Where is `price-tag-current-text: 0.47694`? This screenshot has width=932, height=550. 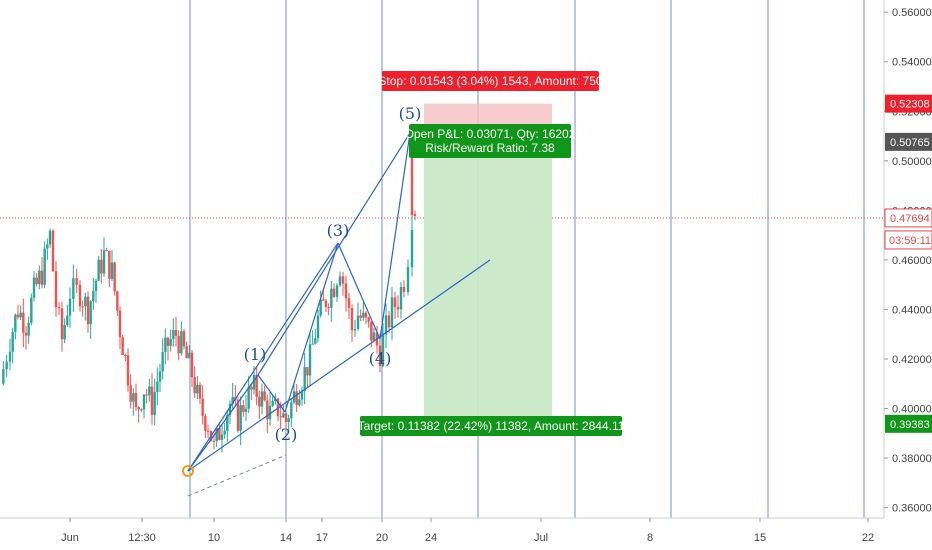
price-tag-current-text: 0.47694 is located at coordinates (910, 219).